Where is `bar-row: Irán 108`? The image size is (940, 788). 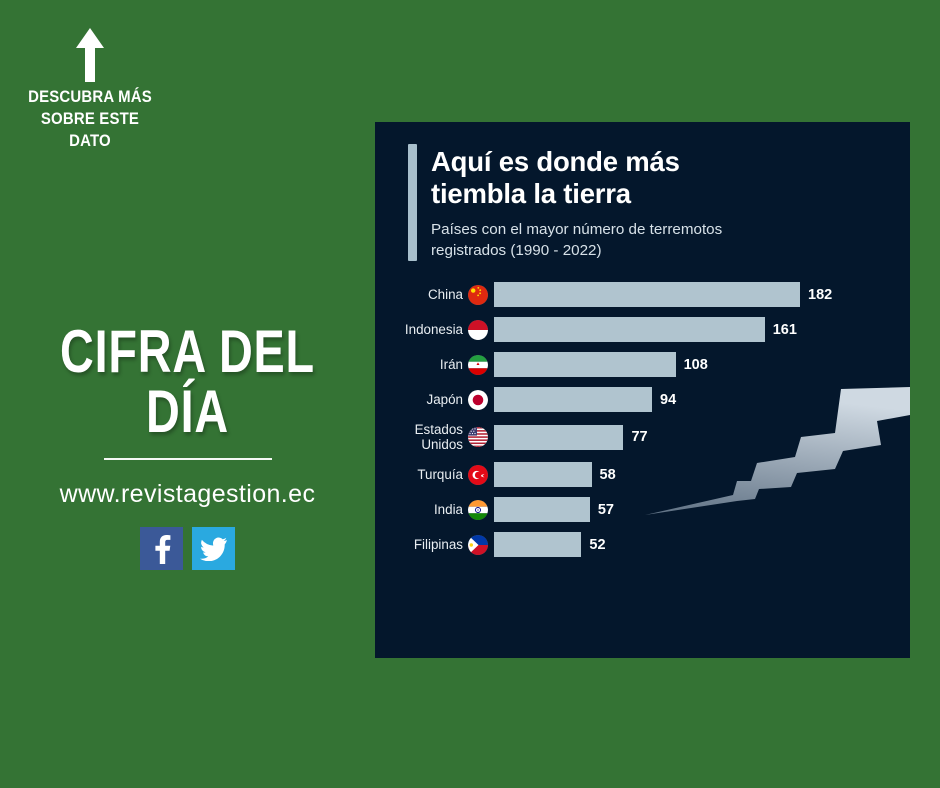
bar-row: Irán 108 is located at coordinates (642, 364).